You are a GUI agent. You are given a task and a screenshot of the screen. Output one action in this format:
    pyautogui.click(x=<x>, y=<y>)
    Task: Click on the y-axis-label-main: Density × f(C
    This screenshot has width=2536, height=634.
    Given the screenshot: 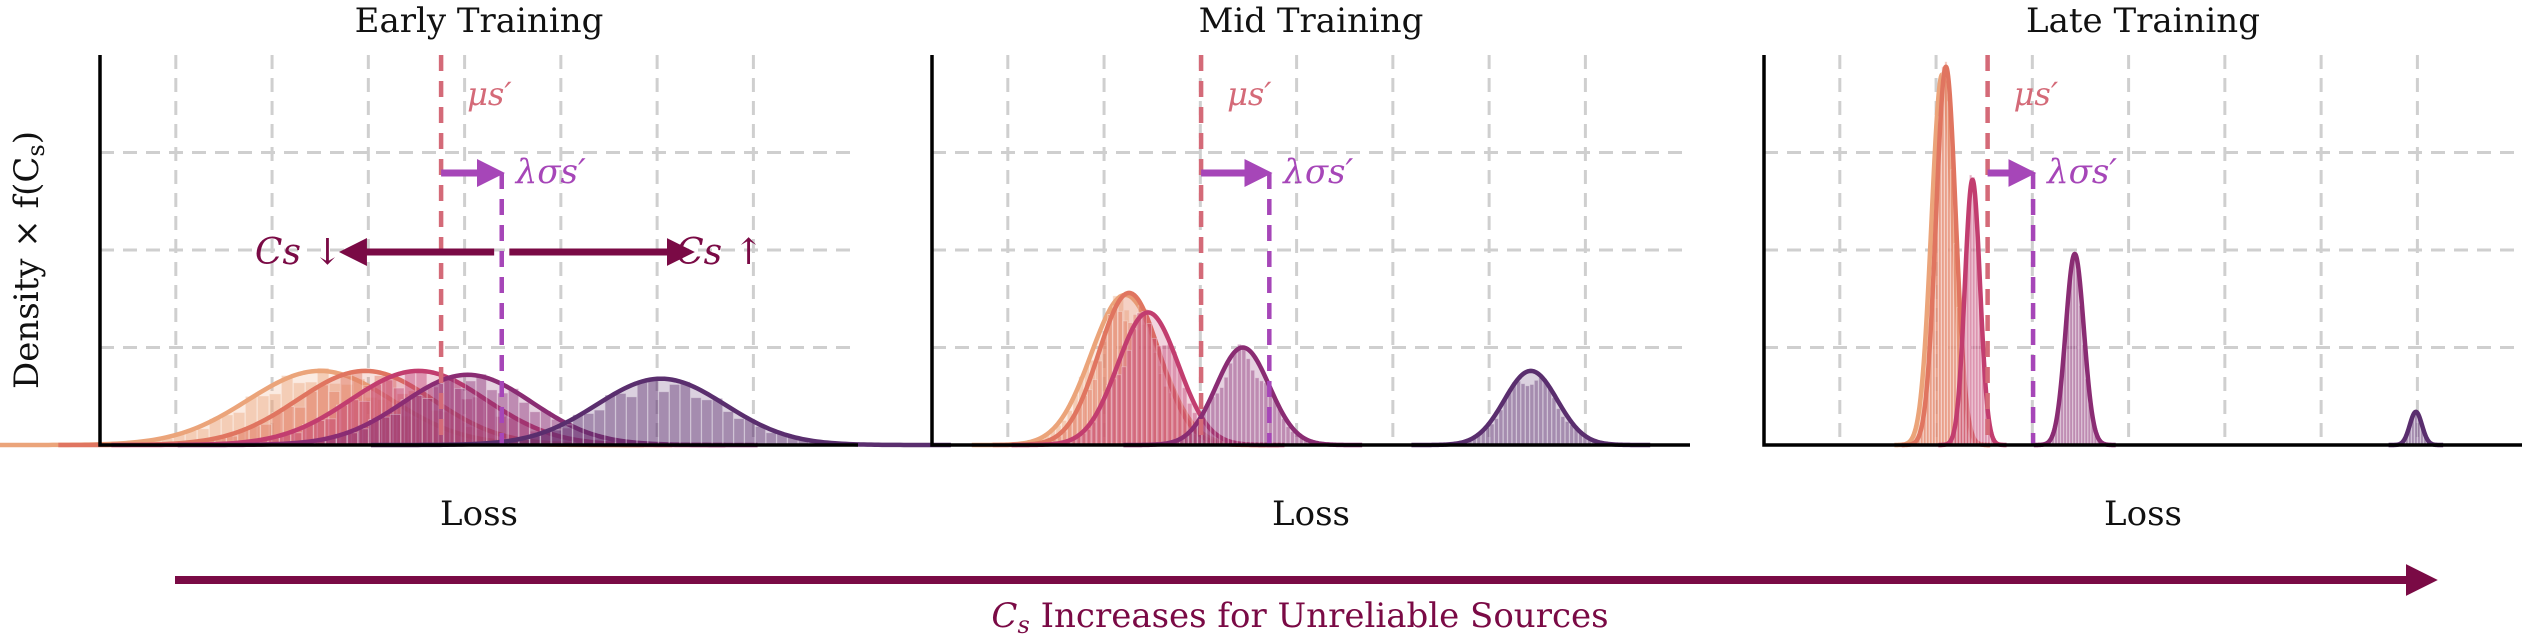 What is the action you would take?
    pyautogui.click(x=27, y=273)
    